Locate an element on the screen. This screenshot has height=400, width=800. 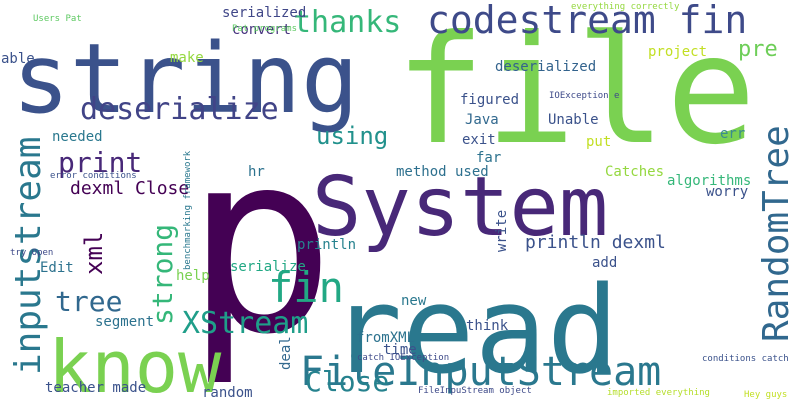
word-12: XStream is located at coordinates (245, 323).